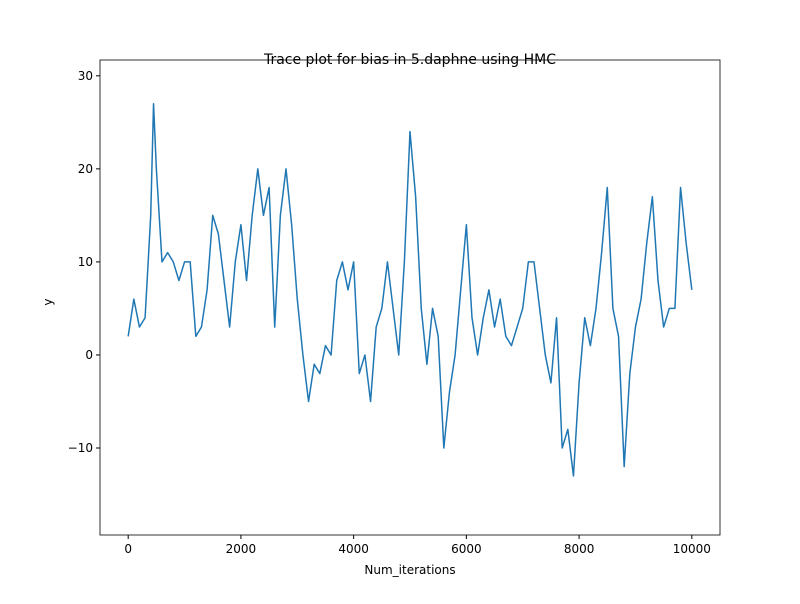 Image resolution: width=800 pixels, height=604 pixels. What do you see at coordinates (409, 570) in the screenshot?
I see `x-axis-label: Num_iterations` at bounding box center [409, 570].